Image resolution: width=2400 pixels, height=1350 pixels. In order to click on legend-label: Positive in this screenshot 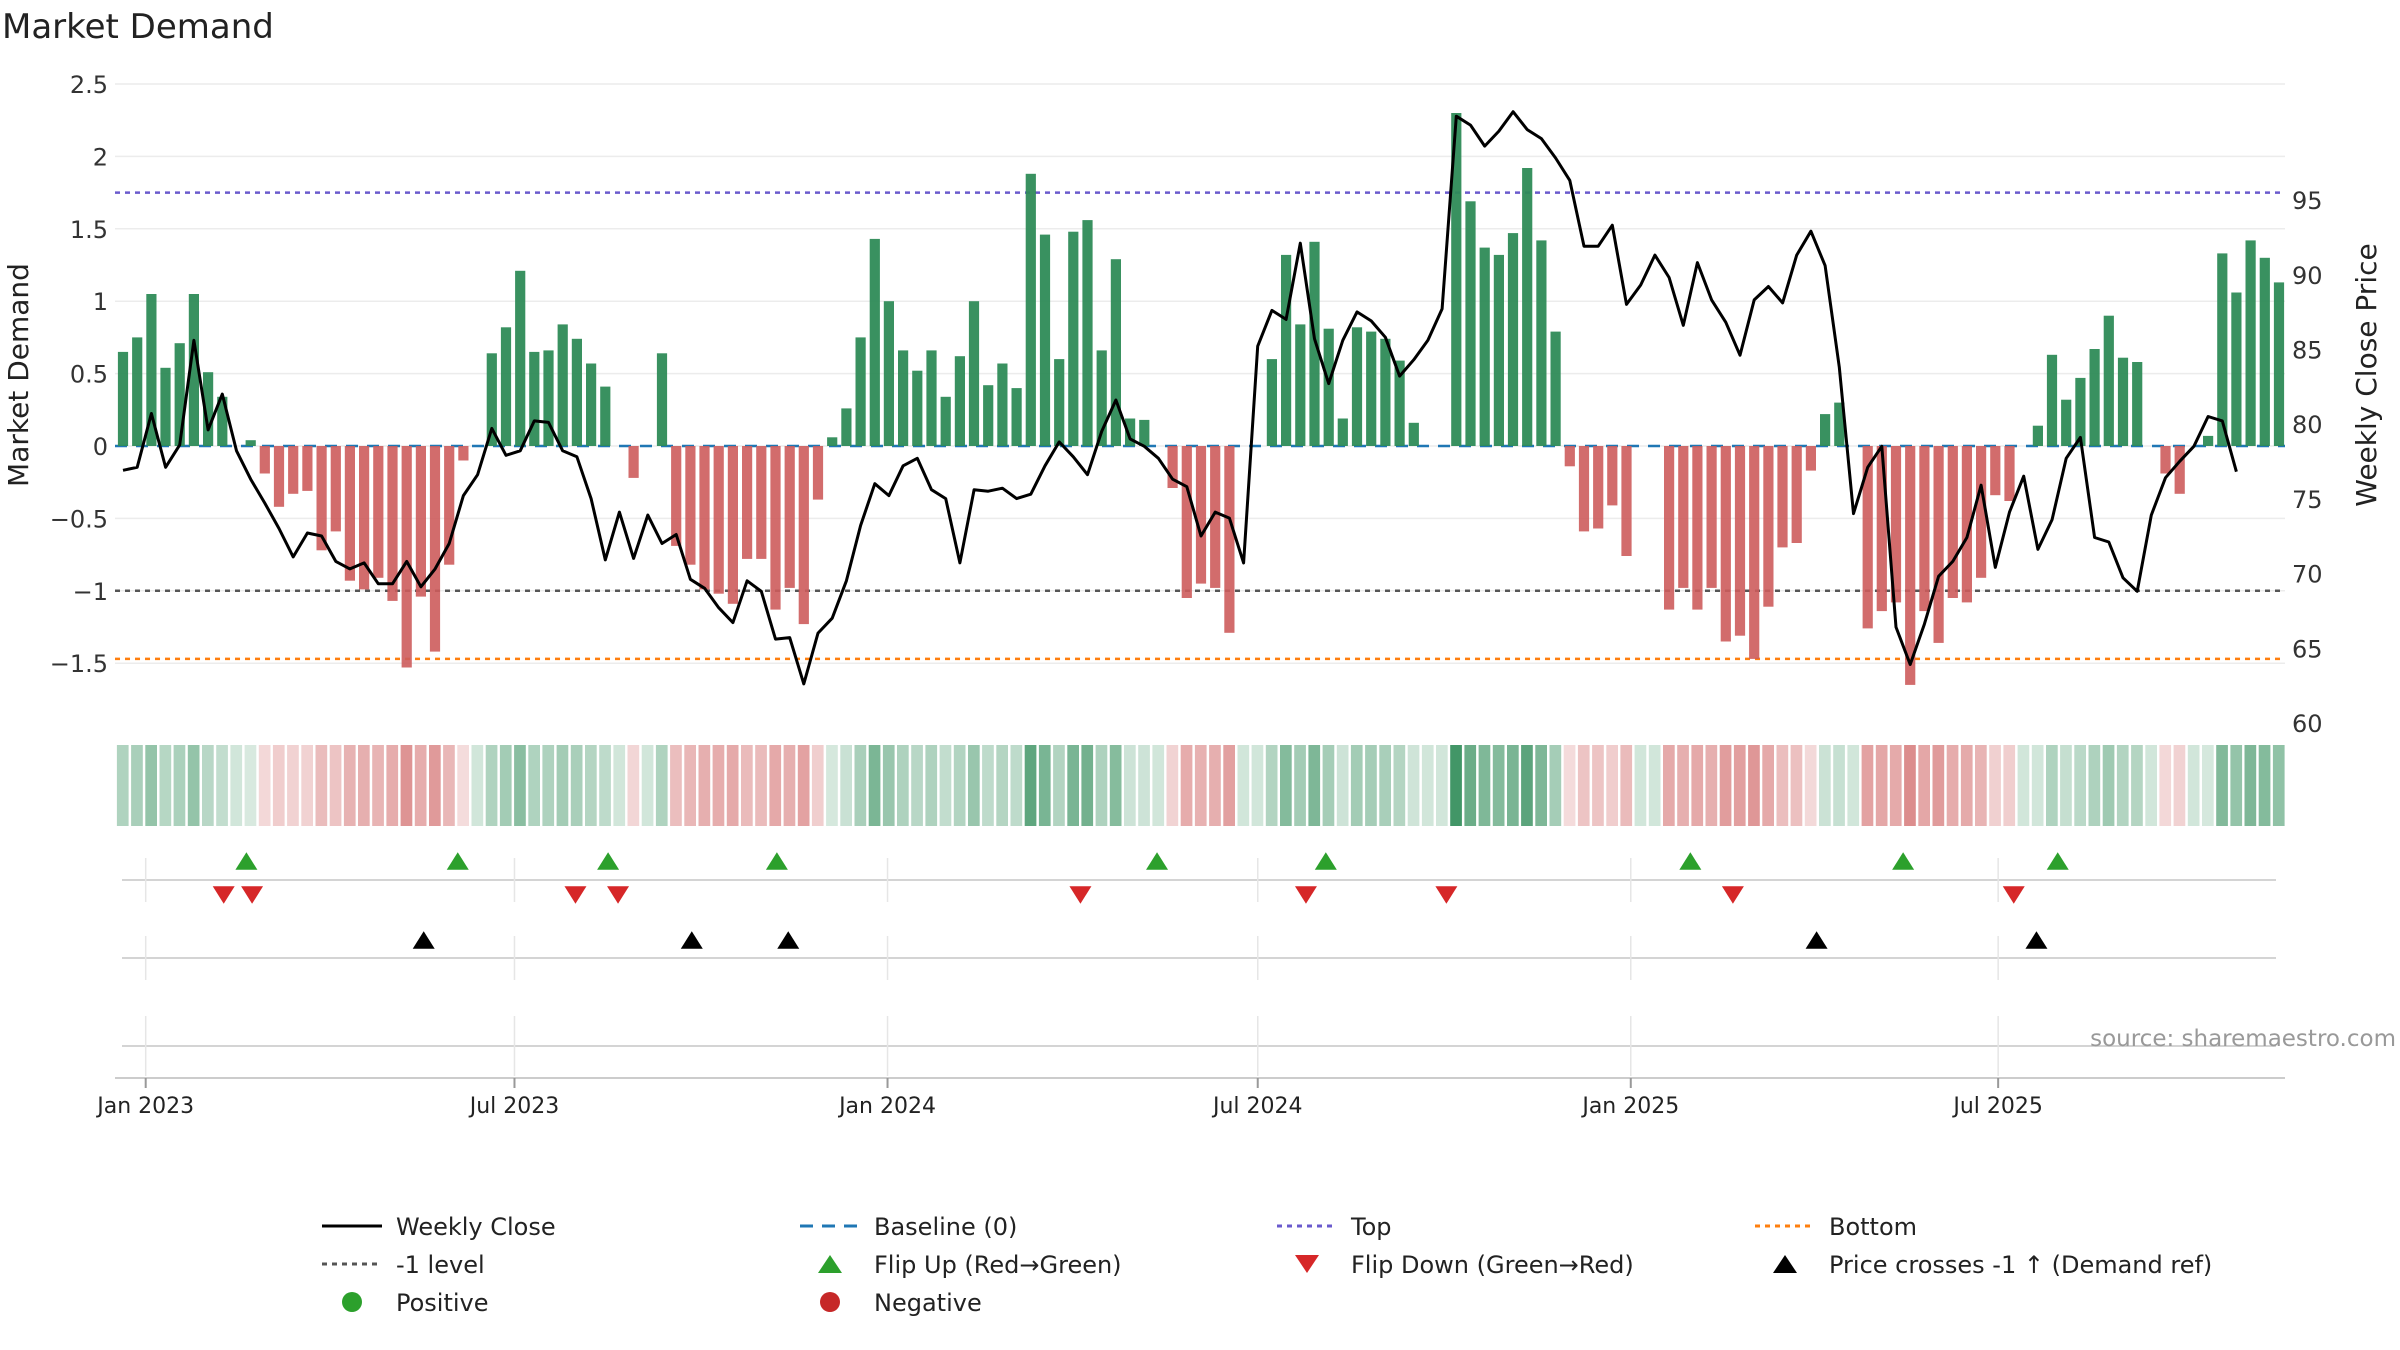, I will do `click(442, 1303)`.